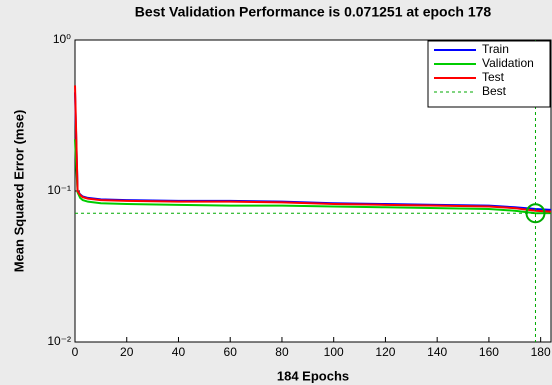 The image size is (552, 385). I want to click on legend-label: Train, so click(495, 49).